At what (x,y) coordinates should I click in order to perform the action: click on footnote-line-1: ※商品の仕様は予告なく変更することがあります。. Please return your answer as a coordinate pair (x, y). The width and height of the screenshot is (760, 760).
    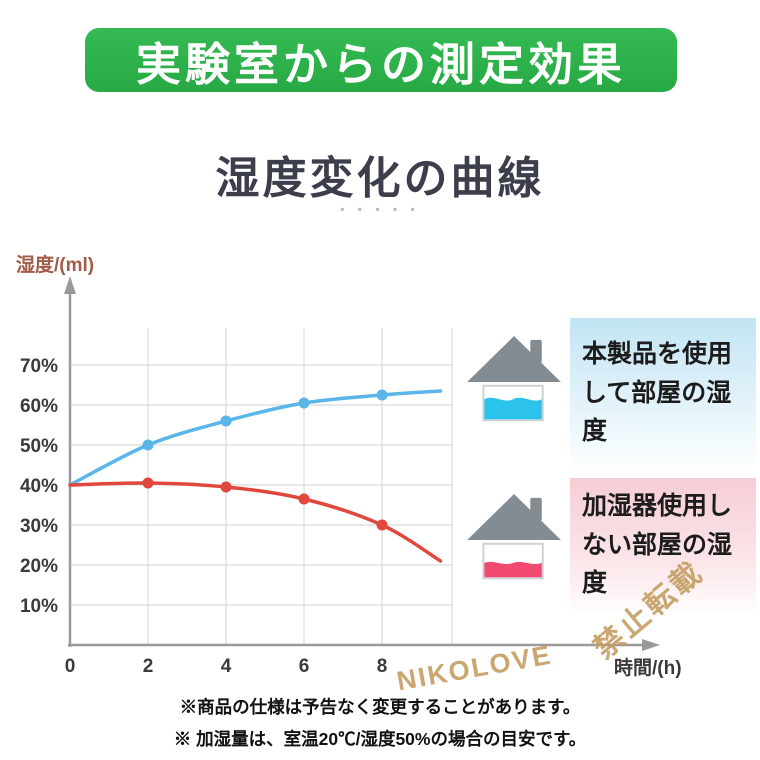
    Looking at the image, I should click on (380, 707).